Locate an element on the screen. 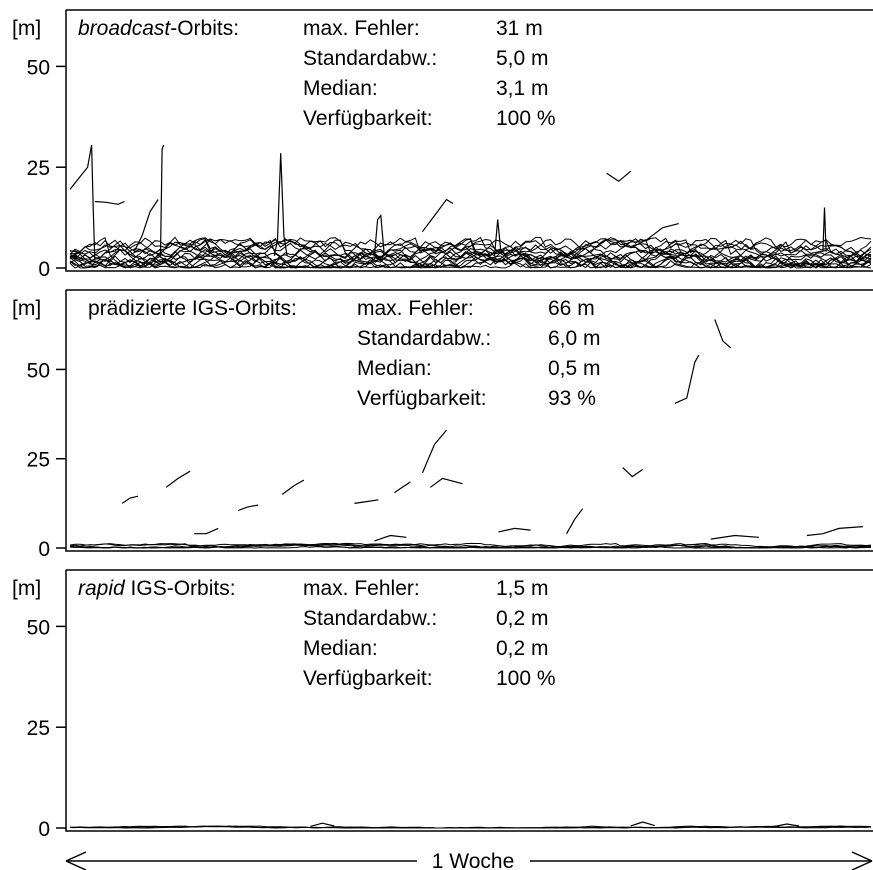 The width and height of the screenshot is (873, 870). week-span-footer: 1 Woche is located at coordinates (469, 860).